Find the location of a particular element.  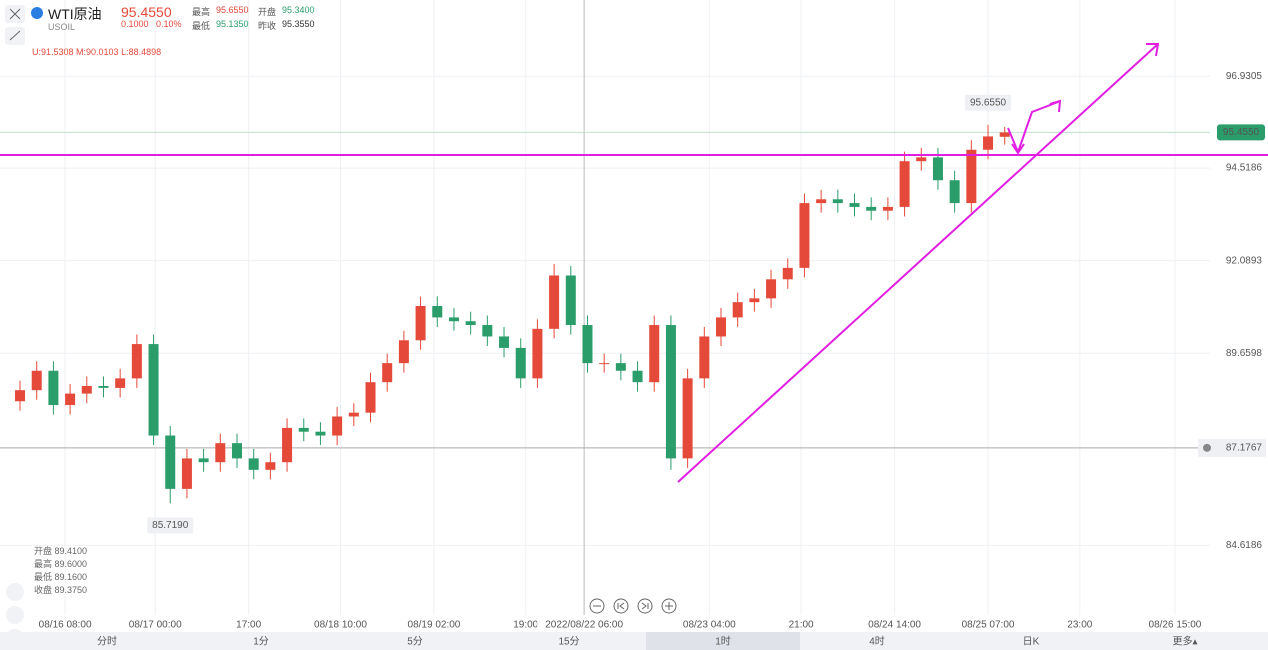

ohlc-line: 最低 89.1600 is located at coordinates (61, 577).